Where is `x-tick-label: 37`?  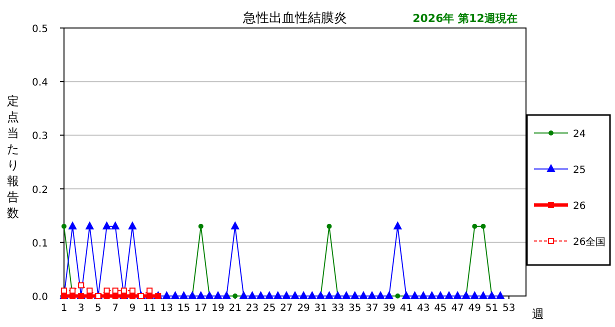 x-tick-label: 37 is located at coordinates (372, 308).